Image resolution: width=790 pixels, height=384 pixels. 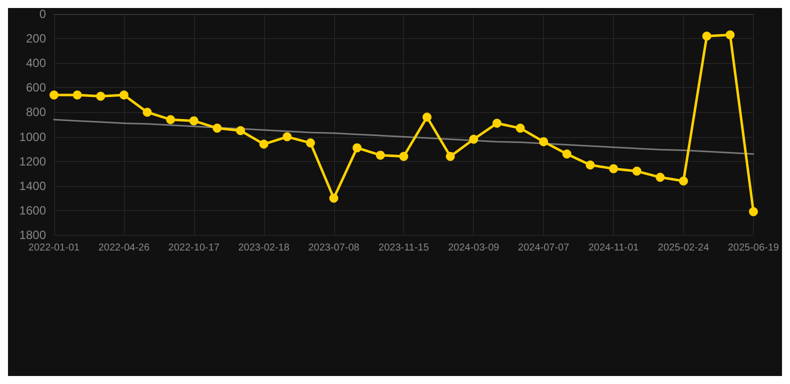 What do you see at coordinates (684, 248) in the screenshot?
I see `x-tick-label: 2025-02-24` at bounding box center [684, 248].